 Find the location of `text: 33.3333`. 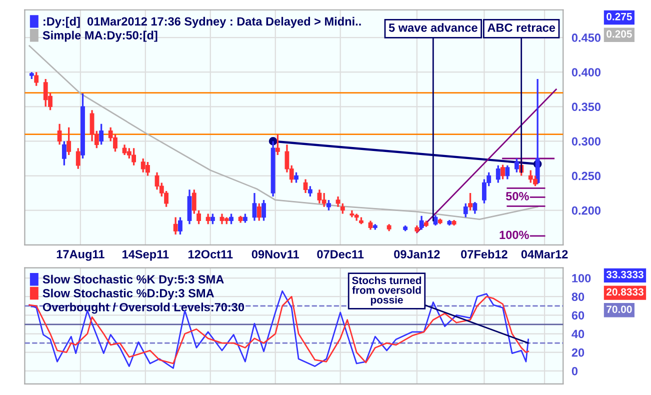

text: 33.3333 is located at coordinates (625, 274).